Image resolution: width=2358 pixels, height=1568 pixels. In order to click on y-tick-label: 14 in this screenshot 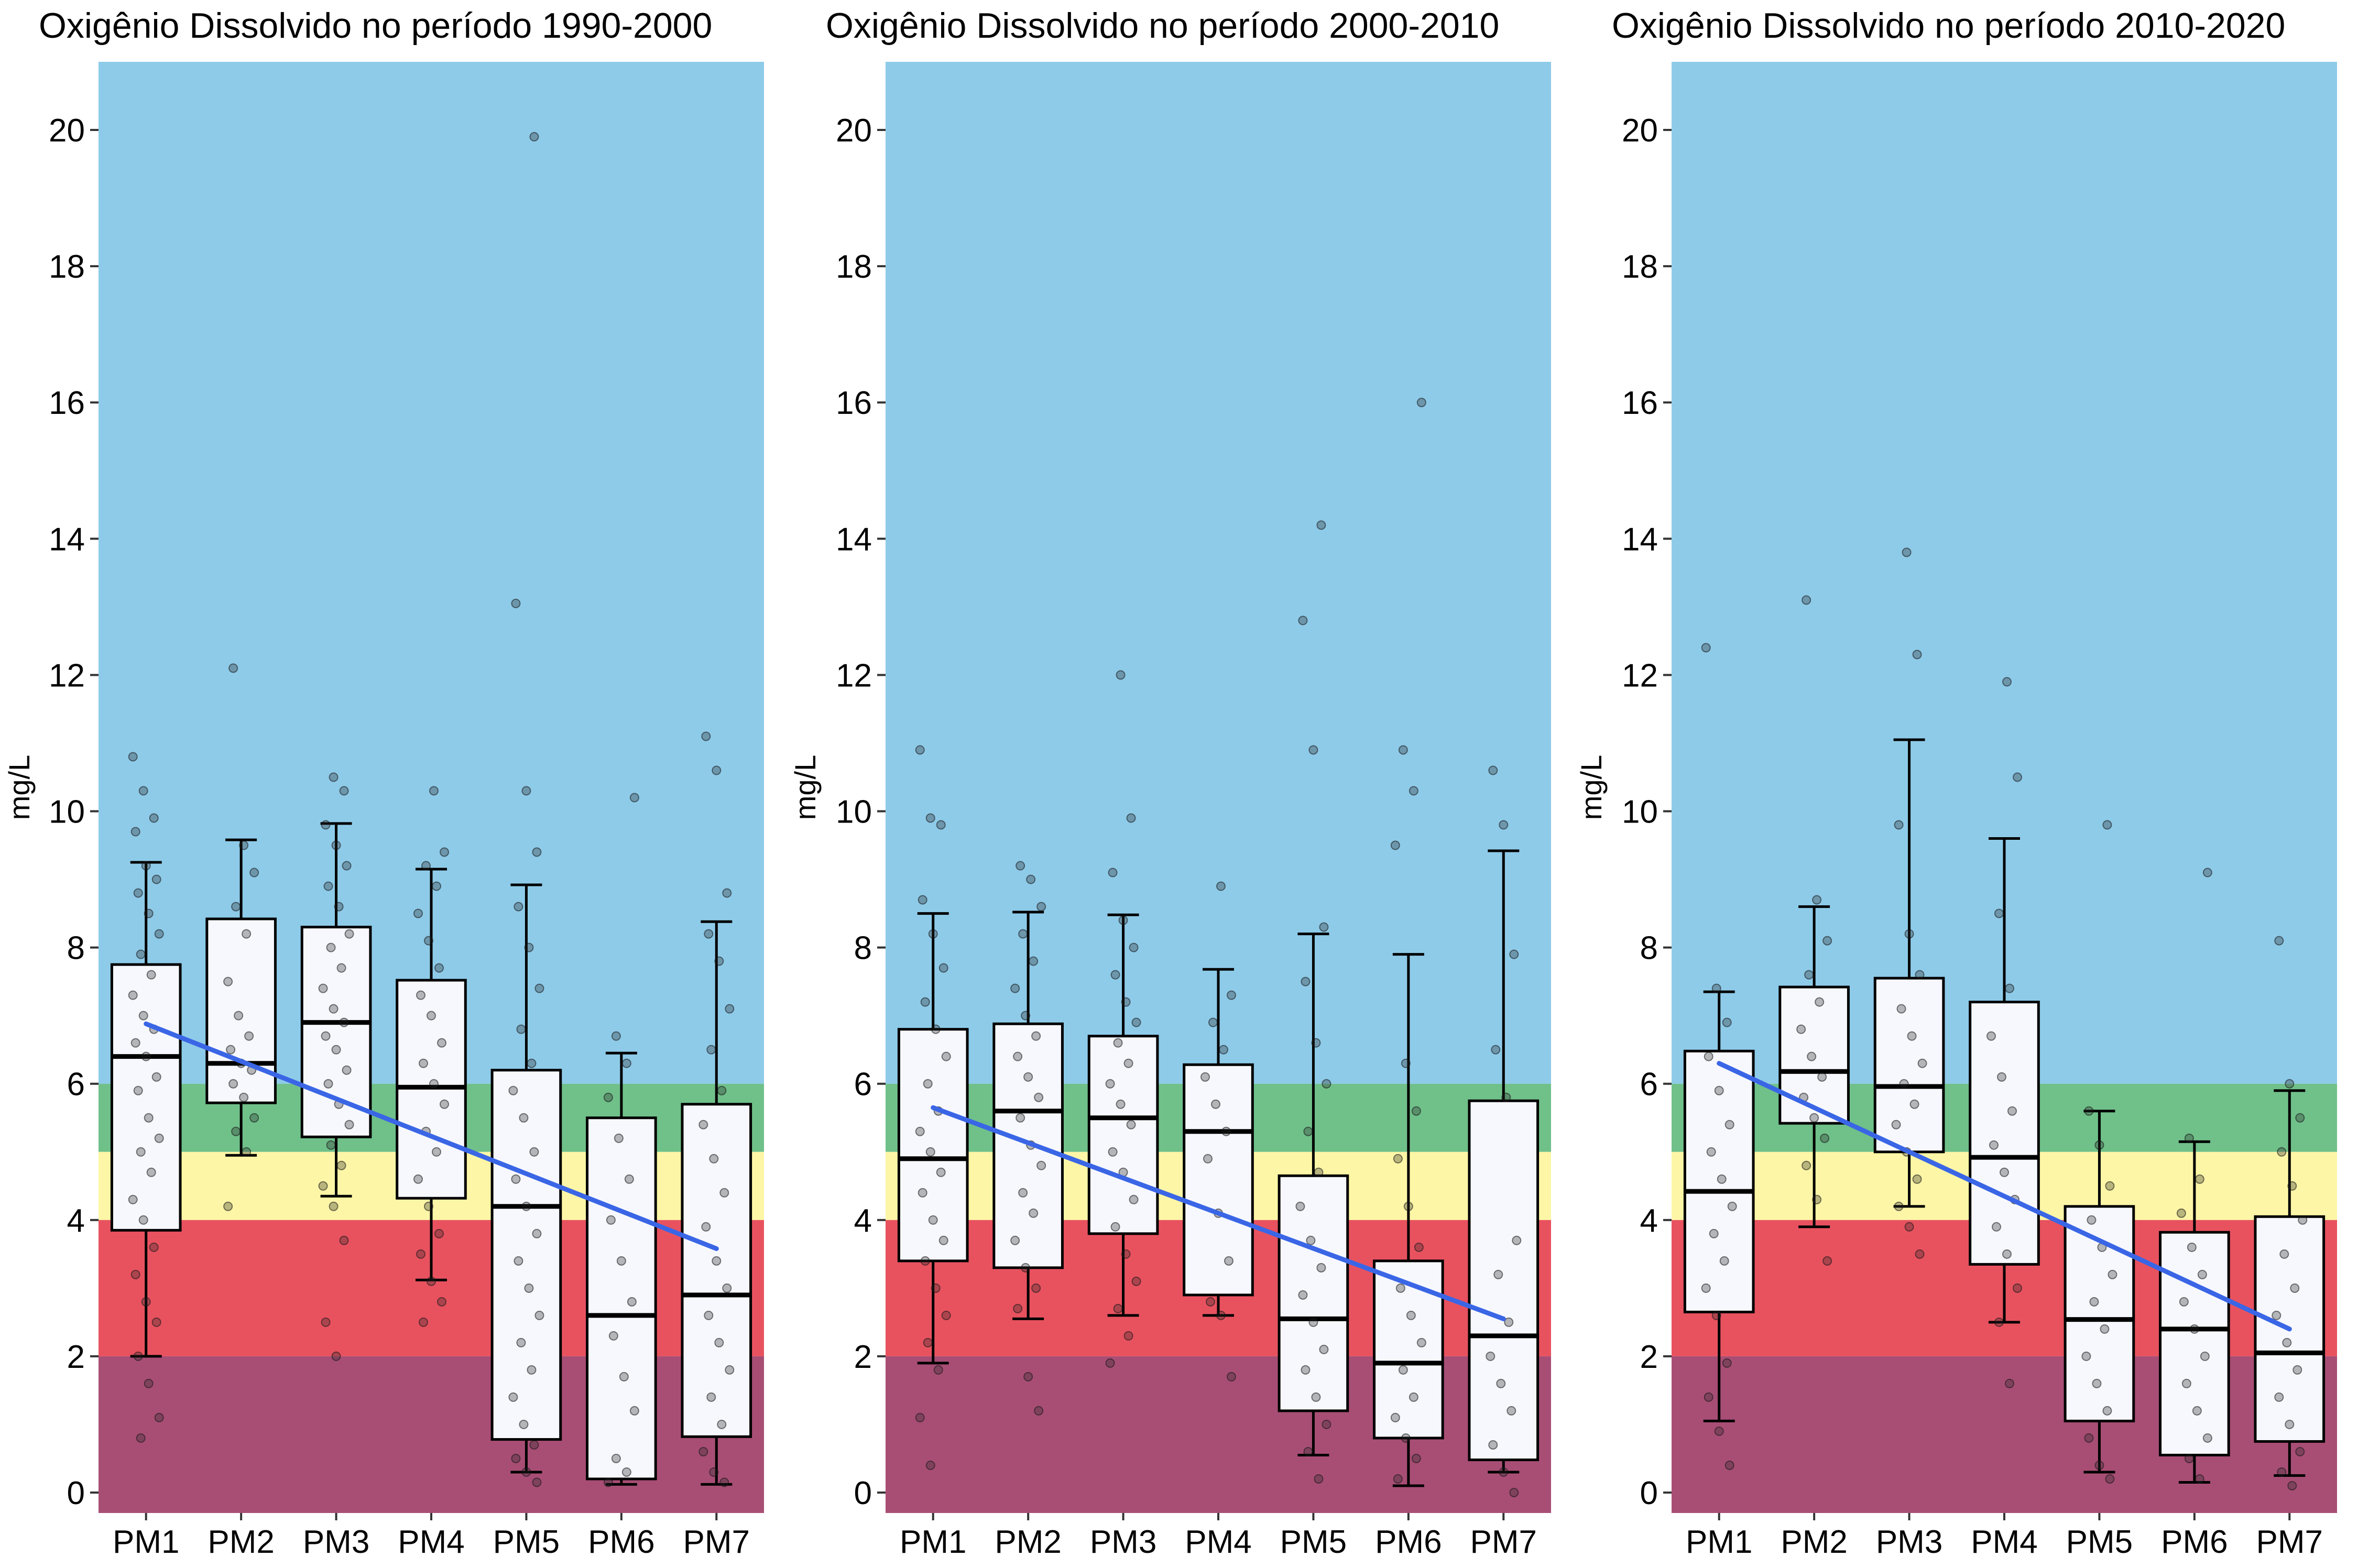, I will do `click(1640, 539)`.